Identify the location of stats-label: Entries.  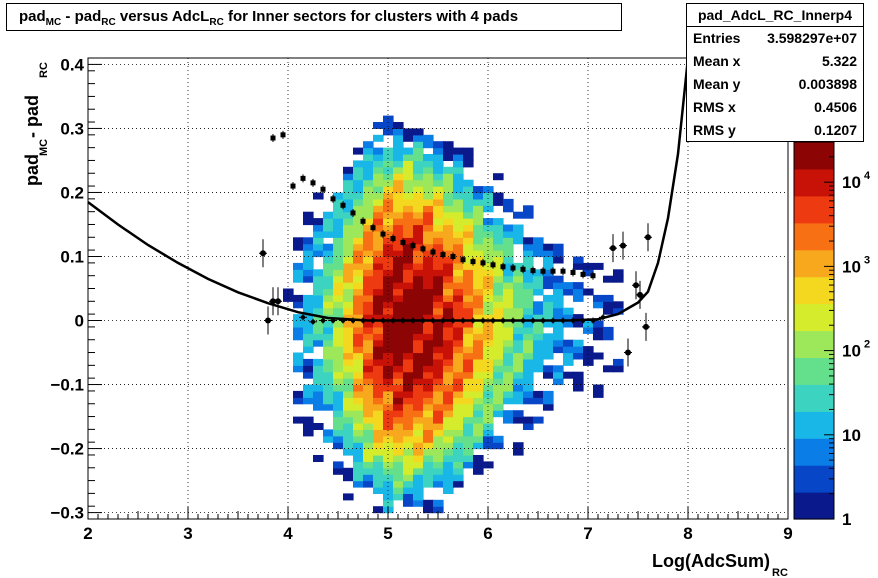
(717, 38).